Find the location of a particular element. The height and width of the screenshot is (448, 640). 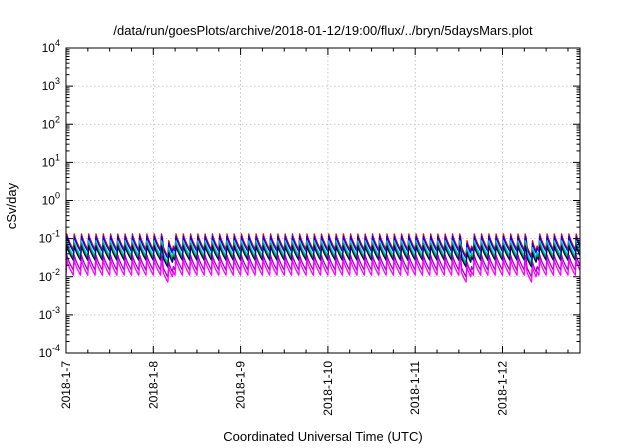

series-group is located at coordinates (323, 258).